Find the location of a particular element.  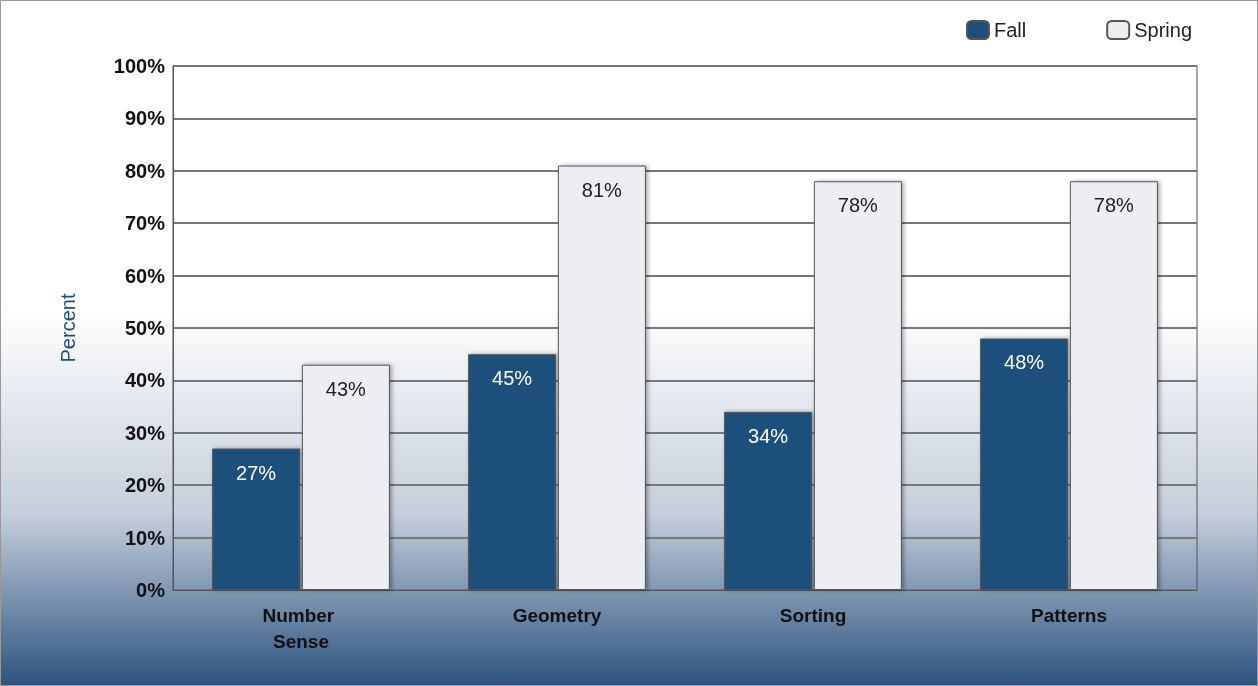

y-tick-label: 10% is located at coordinates (145, 537).